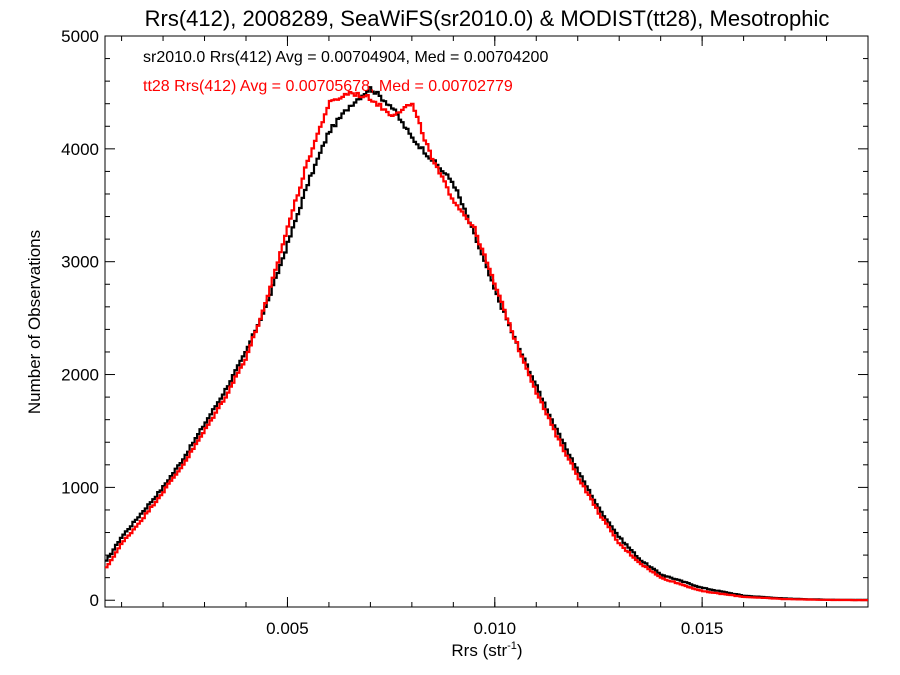  What do you see at coordinates (80, 149) in the screenshot?
I see `y-tick-label: 4000` at bounding box center [80, 149].